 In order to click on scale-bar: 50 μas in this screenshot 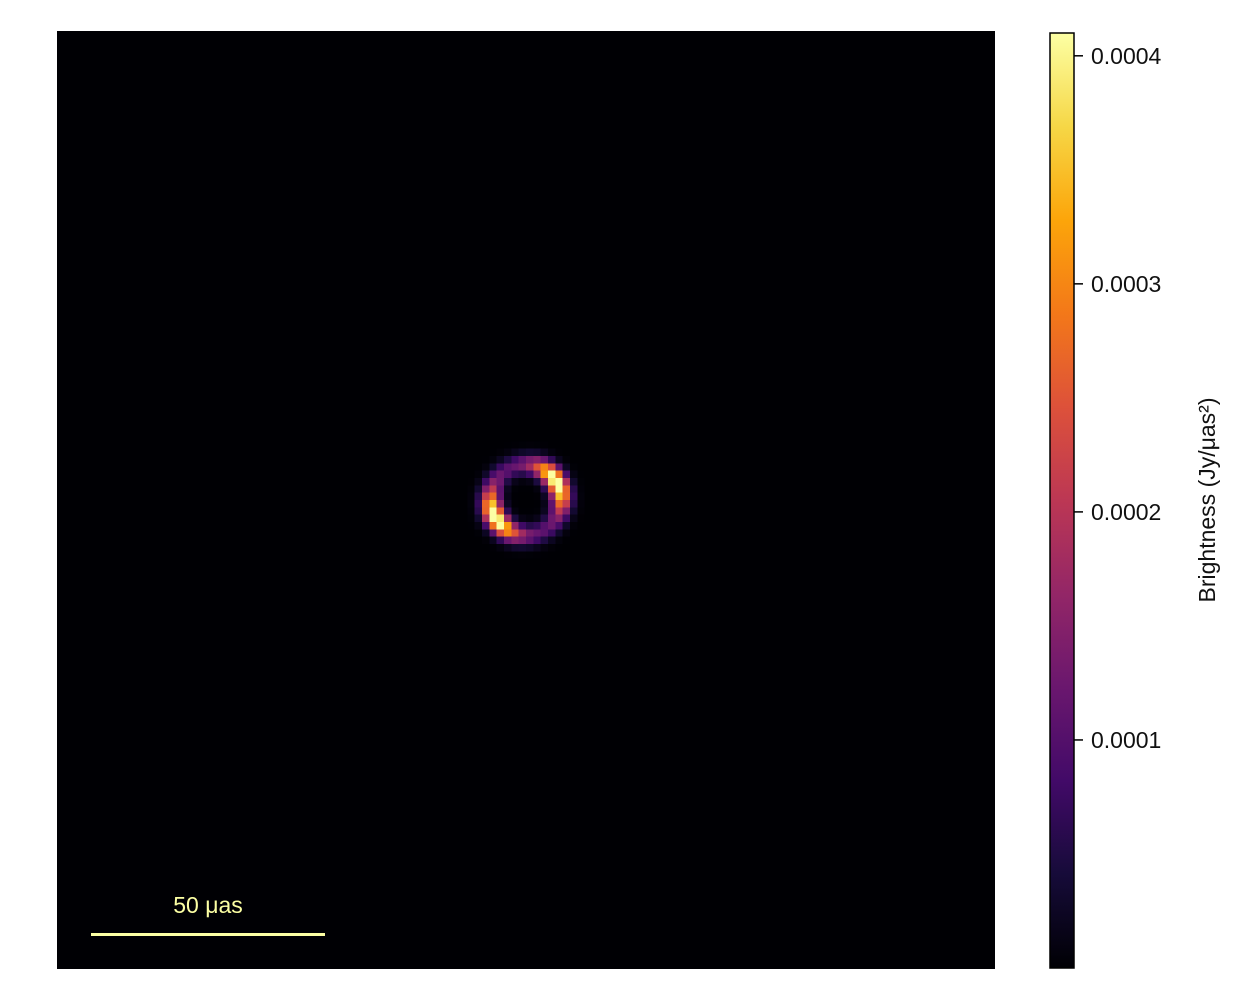, I will do `click(208, 914)`.